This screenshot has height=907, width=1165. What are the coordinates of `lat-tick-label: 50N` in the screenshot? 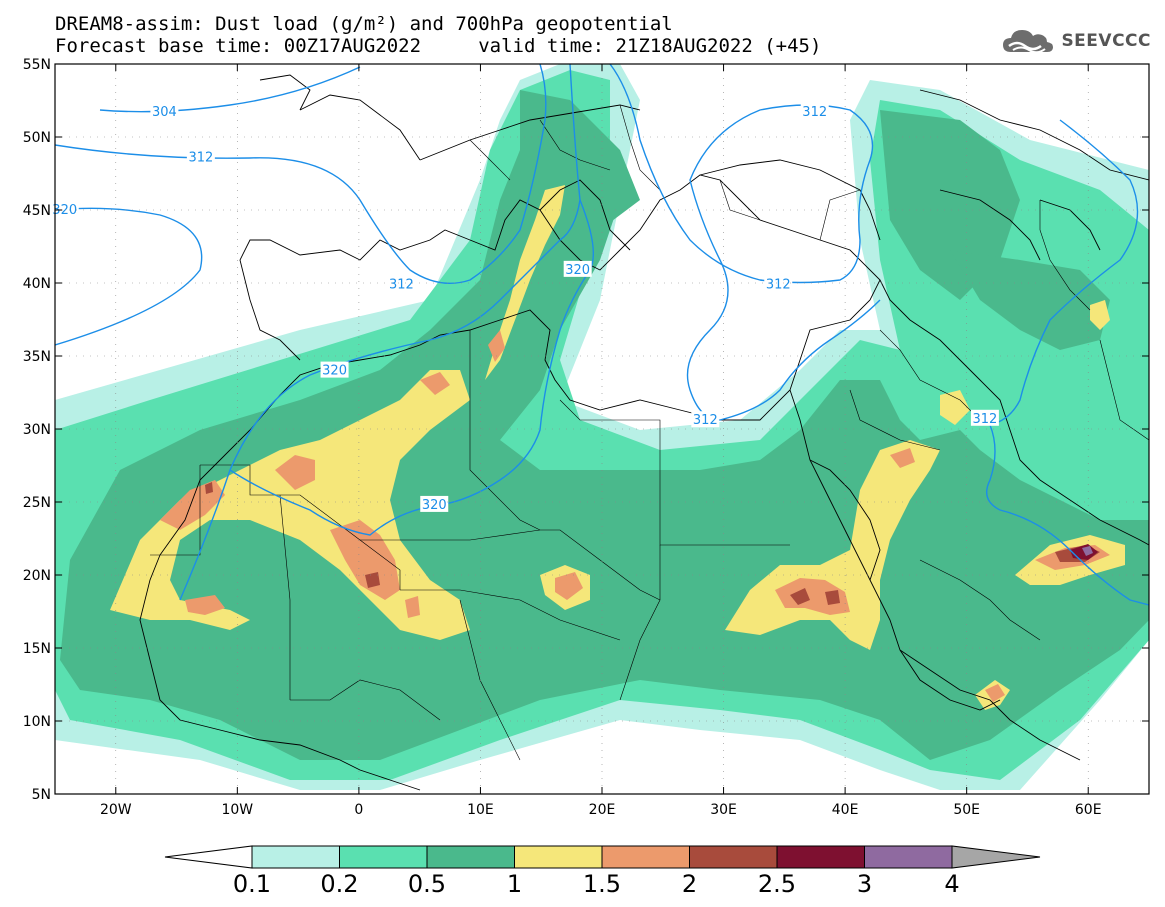 It's located at (37, 138).